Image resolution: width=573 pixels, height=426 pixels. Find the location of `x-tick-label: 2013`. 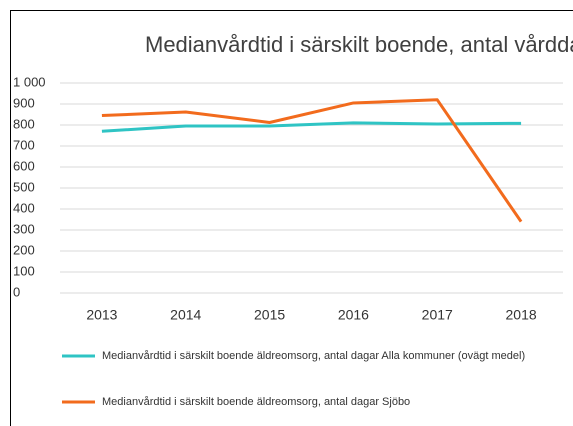

x-tick-label: 2013 is located at coordinates (101, 315).